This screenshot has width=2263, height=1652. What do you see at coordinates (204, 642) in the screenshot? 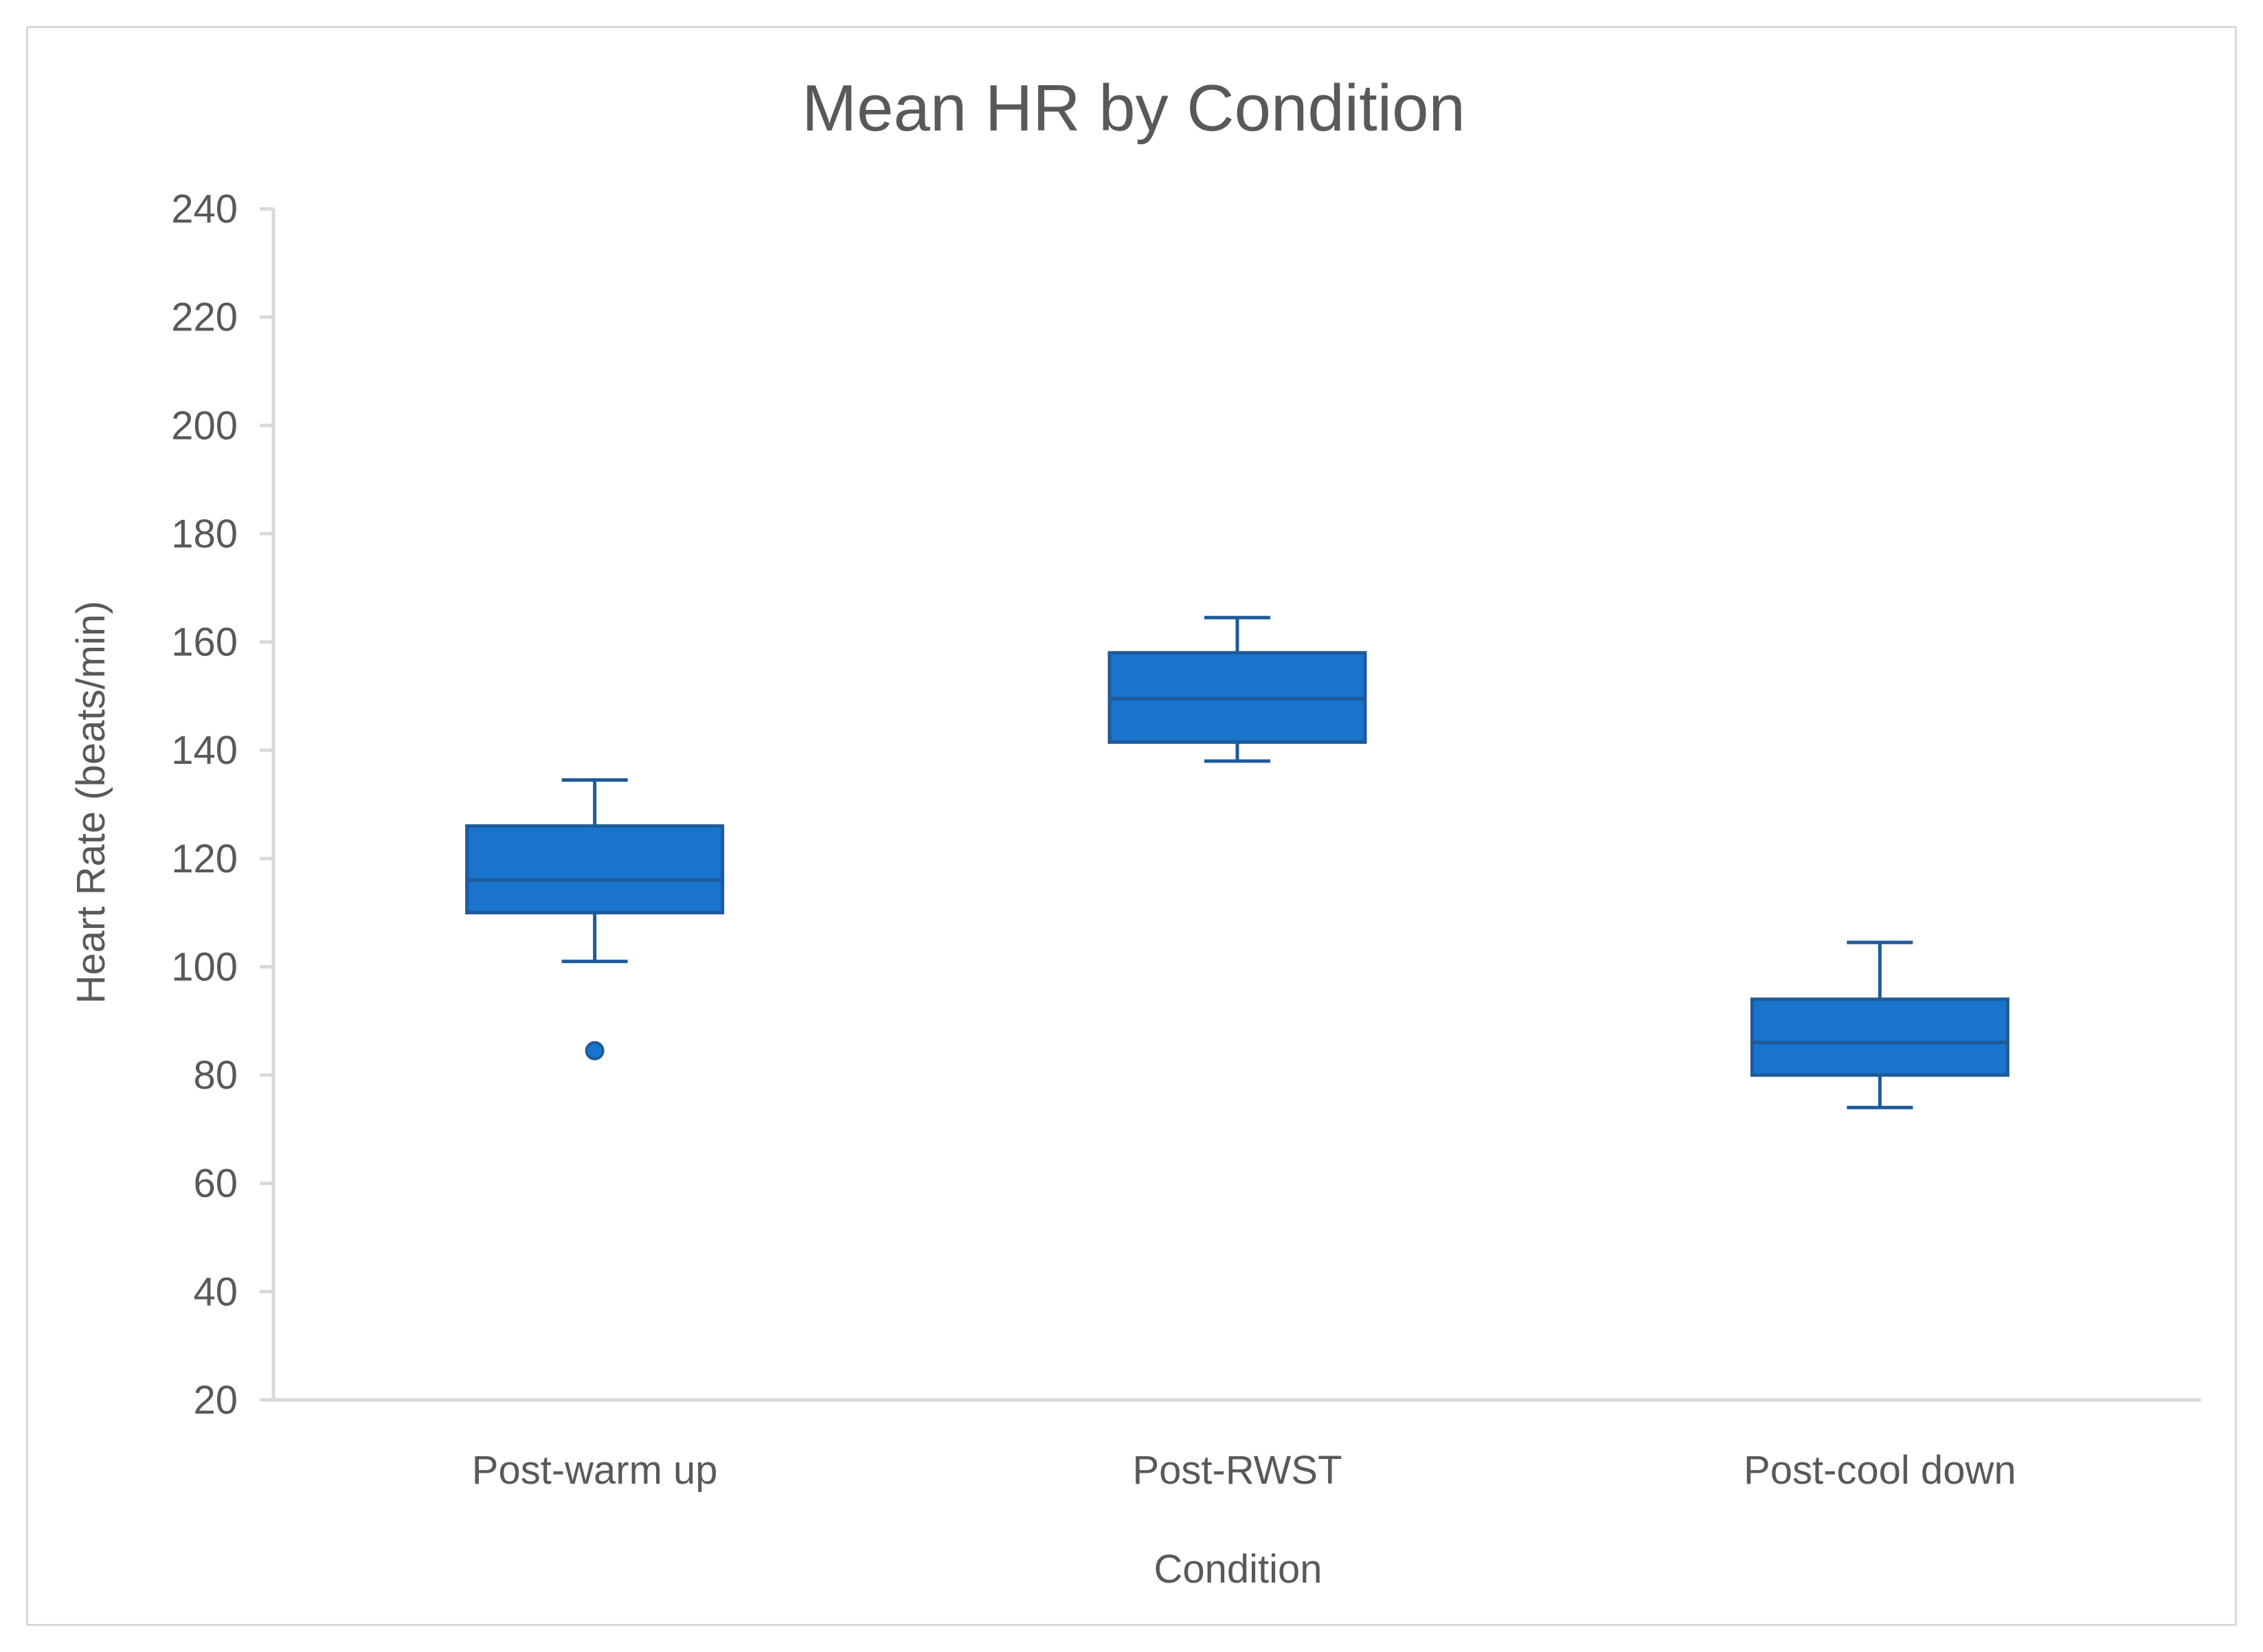
I see `y-tick-label: 160` at bounding box center [204, 642].